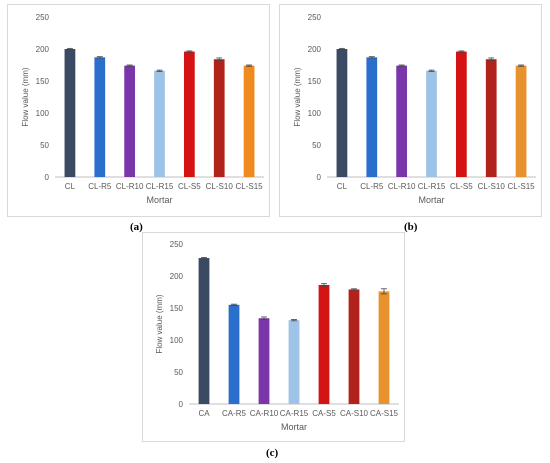 This screenshot has height=463, width=550. I want to click on x-tick-label: CA, so click(204, 413).